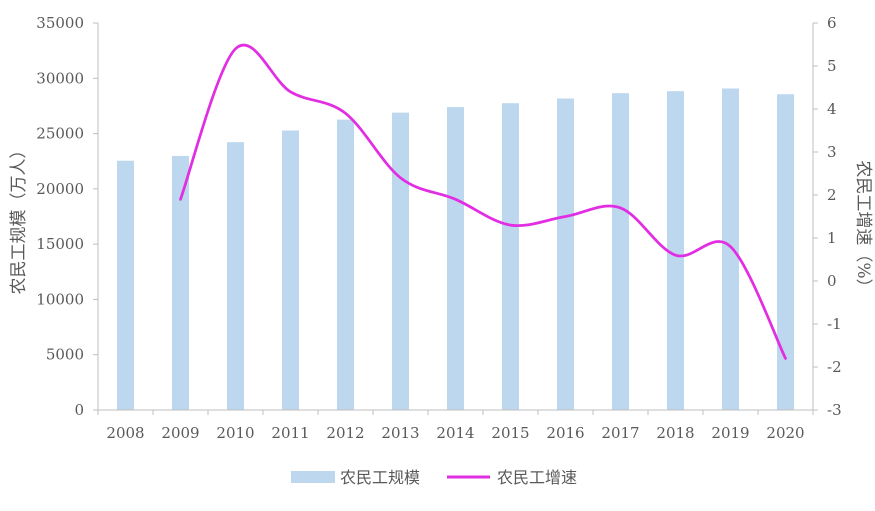 This screenshot has height=511, width=875. Describe the element at coordinates (235, 433) in the screenshot. I see `x-tick-label: 2010` at that location.